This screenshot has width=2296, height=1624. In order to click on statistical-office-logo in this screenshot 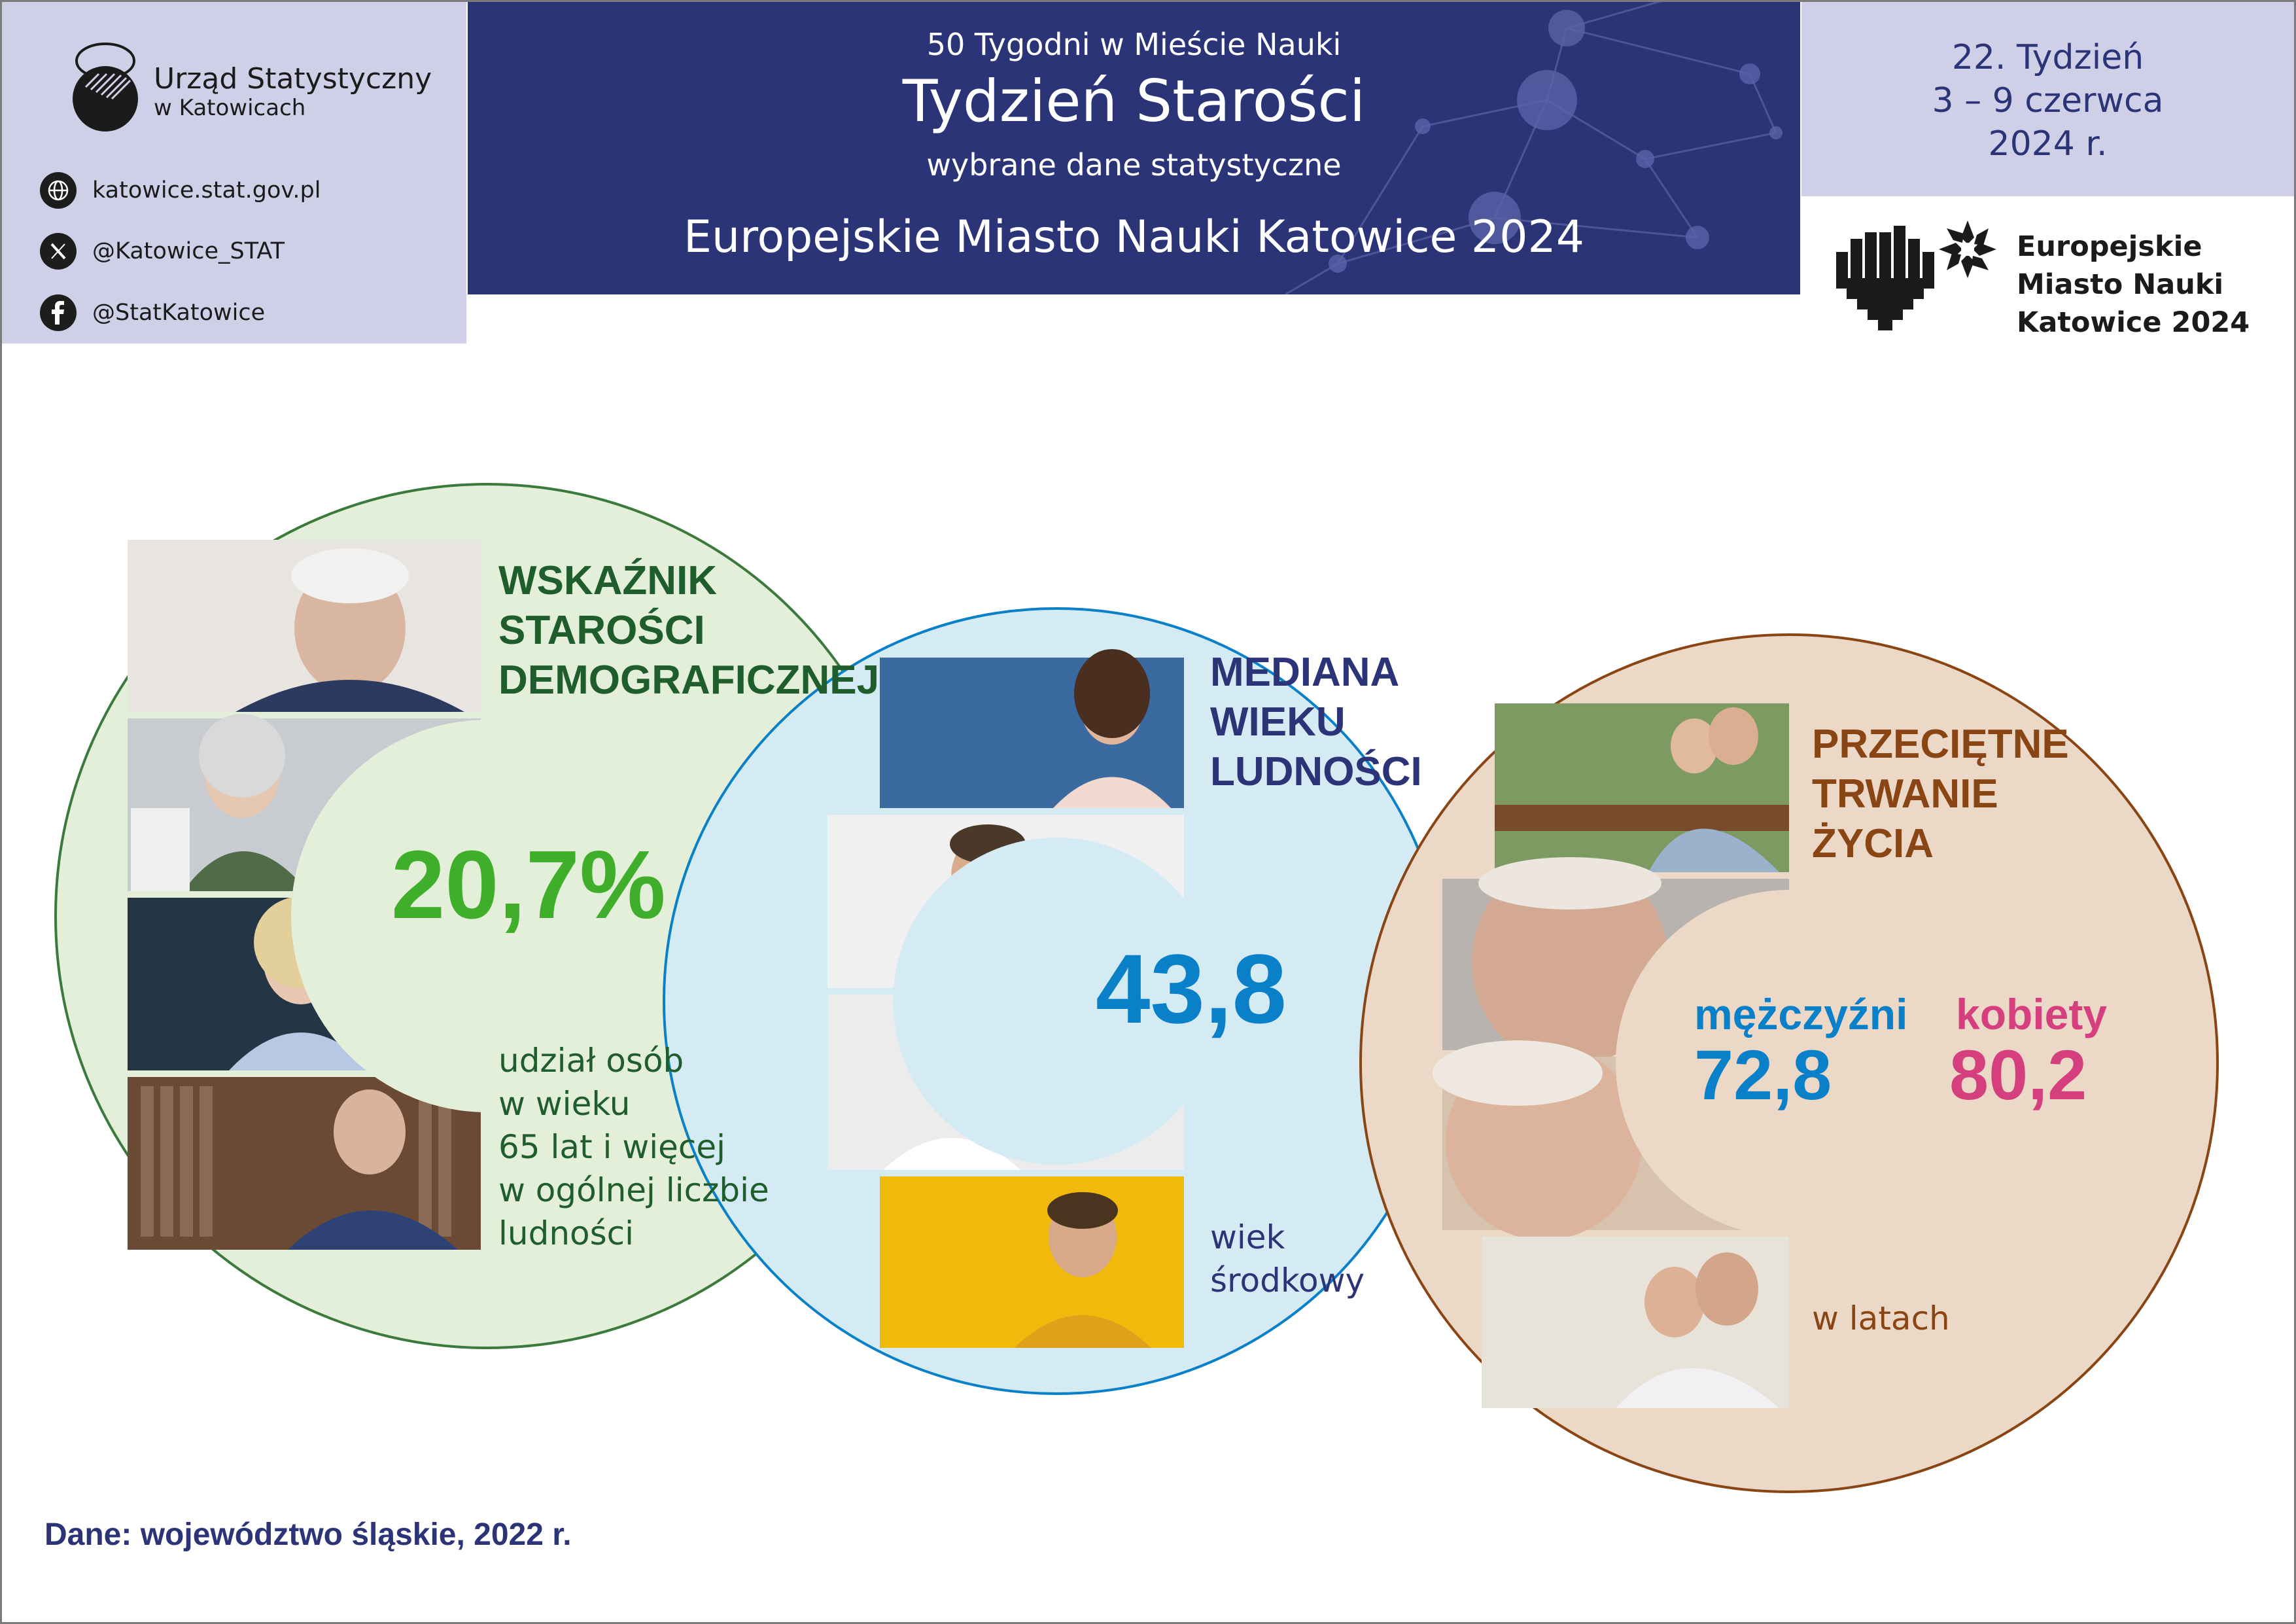, I will do `click(105, 87)`.